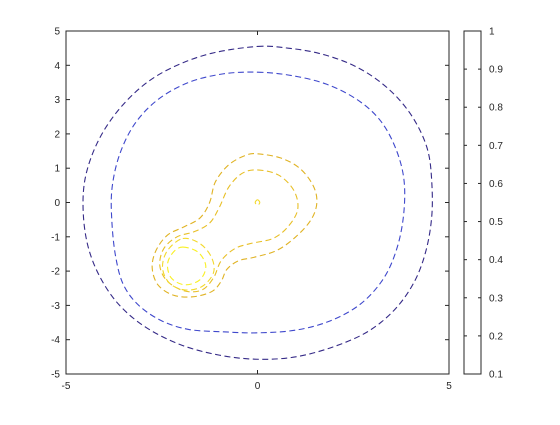 The image size is (560, 425). I want to click on colorbar-tick-label: 0.2, so click(496, 336).